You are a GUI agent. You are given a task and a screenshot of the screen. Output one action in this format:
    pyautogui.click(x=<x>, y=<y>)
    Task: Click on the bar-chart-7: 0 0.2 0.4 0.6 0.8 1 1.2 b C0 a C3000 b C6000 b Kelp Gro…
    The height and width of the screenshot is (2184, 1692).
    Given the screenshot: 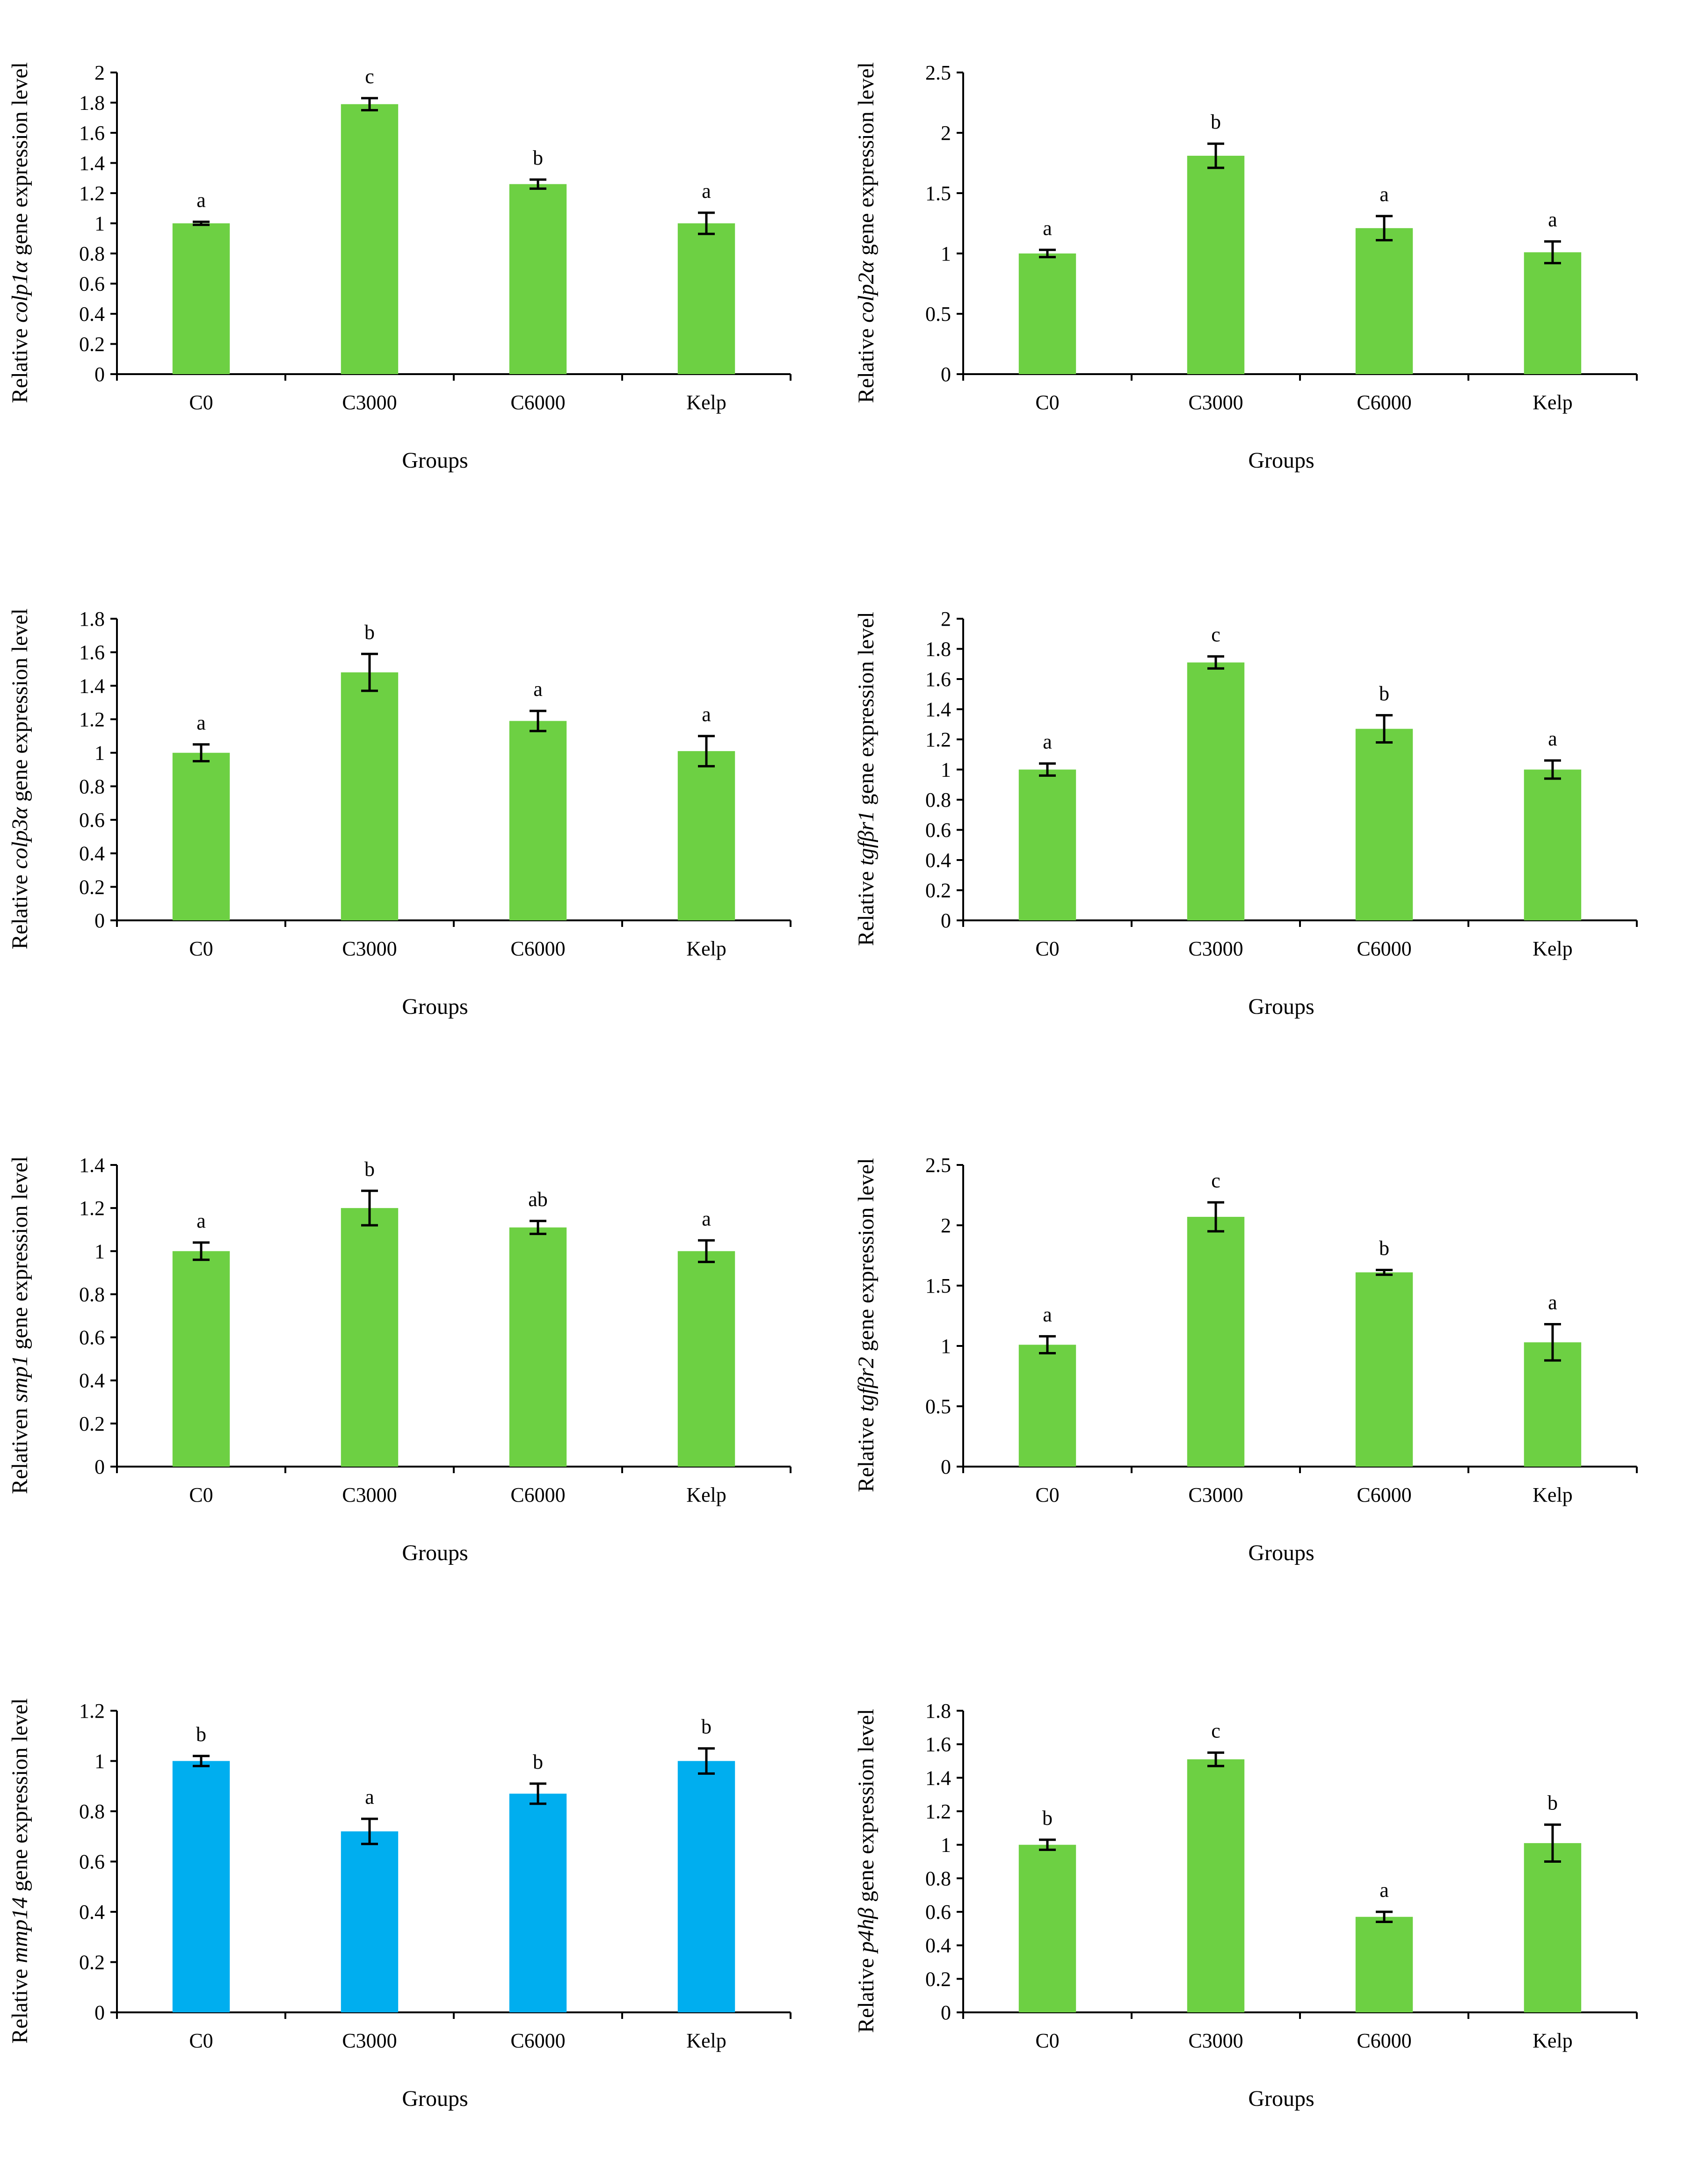 What is the action you would take?
    pyautogui.click(x=399, y=1904)
    